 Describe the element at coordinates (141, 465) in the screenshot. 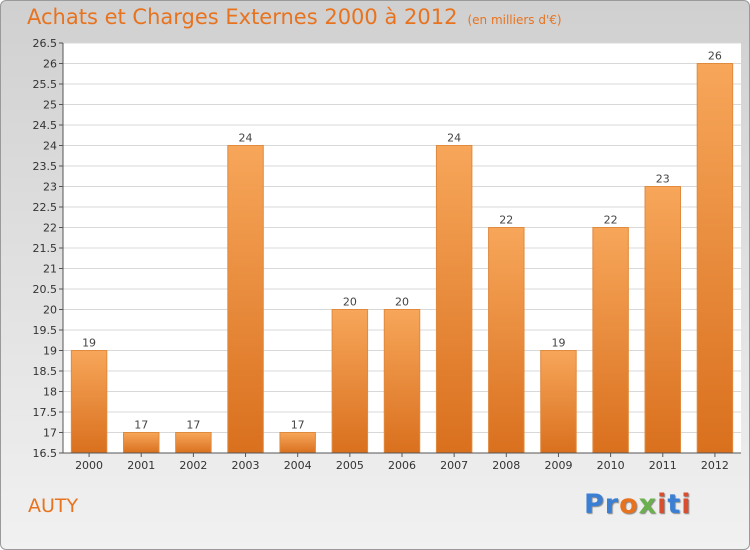

I see `x-tick-label: 2001` at that location.